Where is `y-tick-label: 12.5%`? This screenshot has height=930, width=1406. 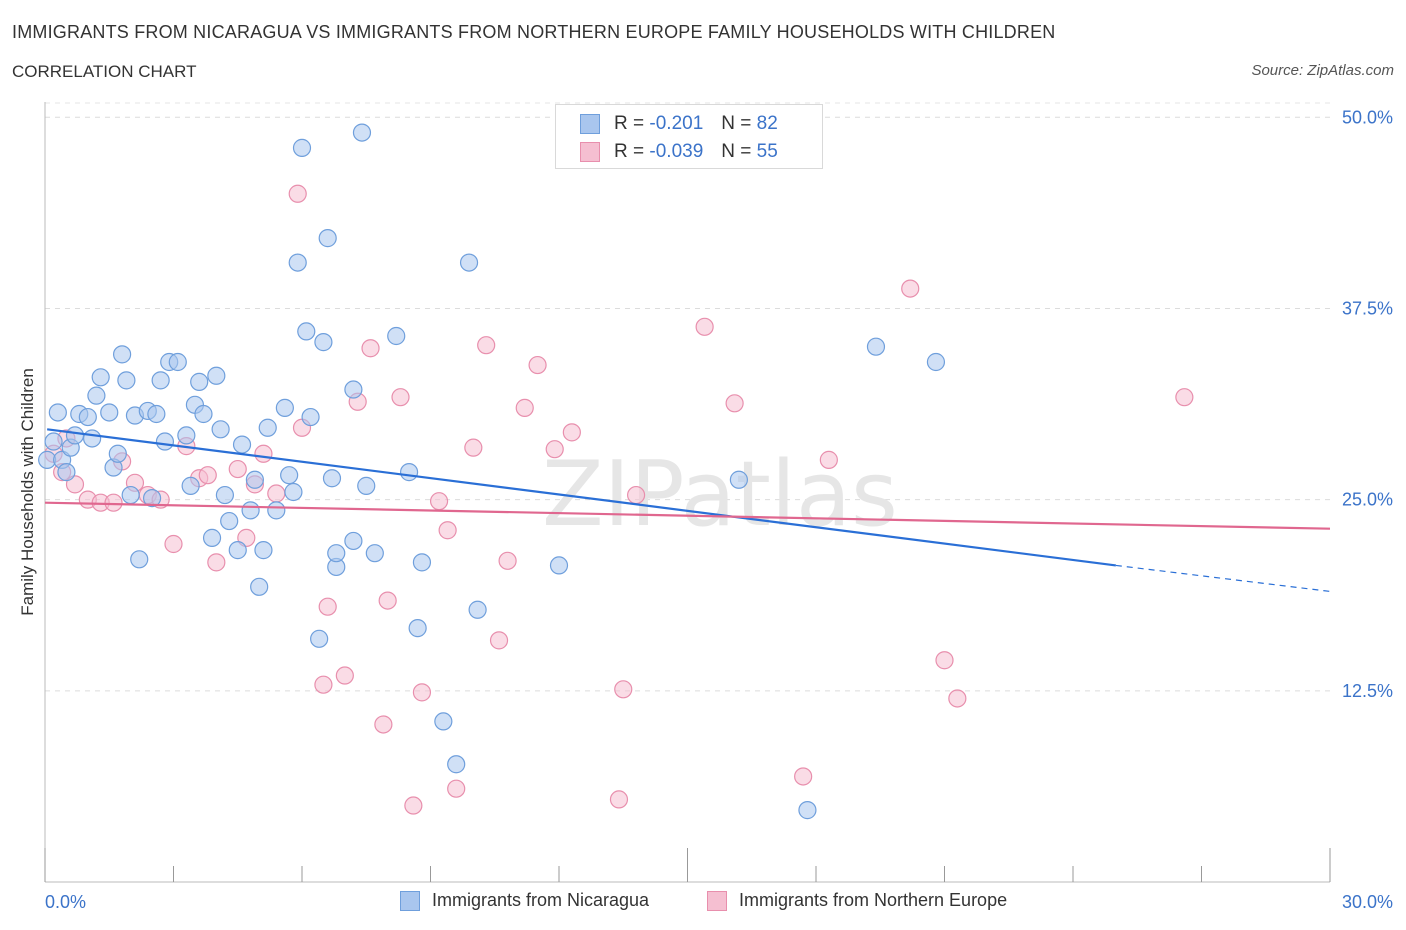
y-tick-label: 12.5% is located at coordinates (1367, 691).